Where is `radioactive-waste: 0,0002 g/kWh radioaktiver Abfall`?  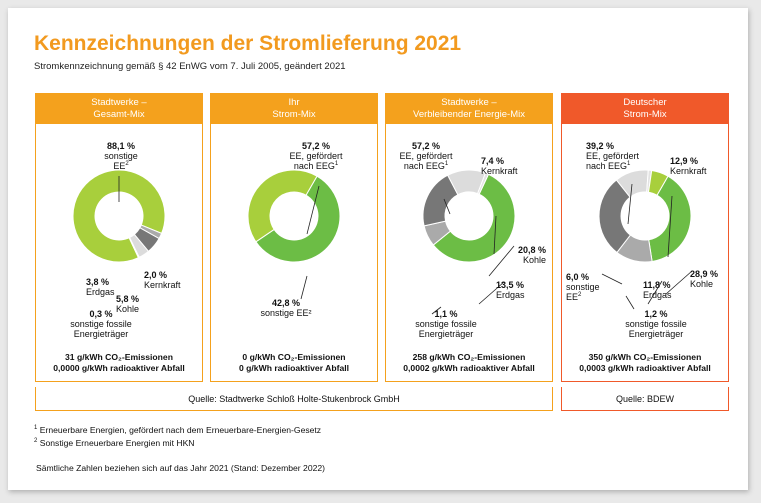 radioactive-waste: 0,0002 g/kWh radioaktiver Abfall is located at coordinates (469, 368).